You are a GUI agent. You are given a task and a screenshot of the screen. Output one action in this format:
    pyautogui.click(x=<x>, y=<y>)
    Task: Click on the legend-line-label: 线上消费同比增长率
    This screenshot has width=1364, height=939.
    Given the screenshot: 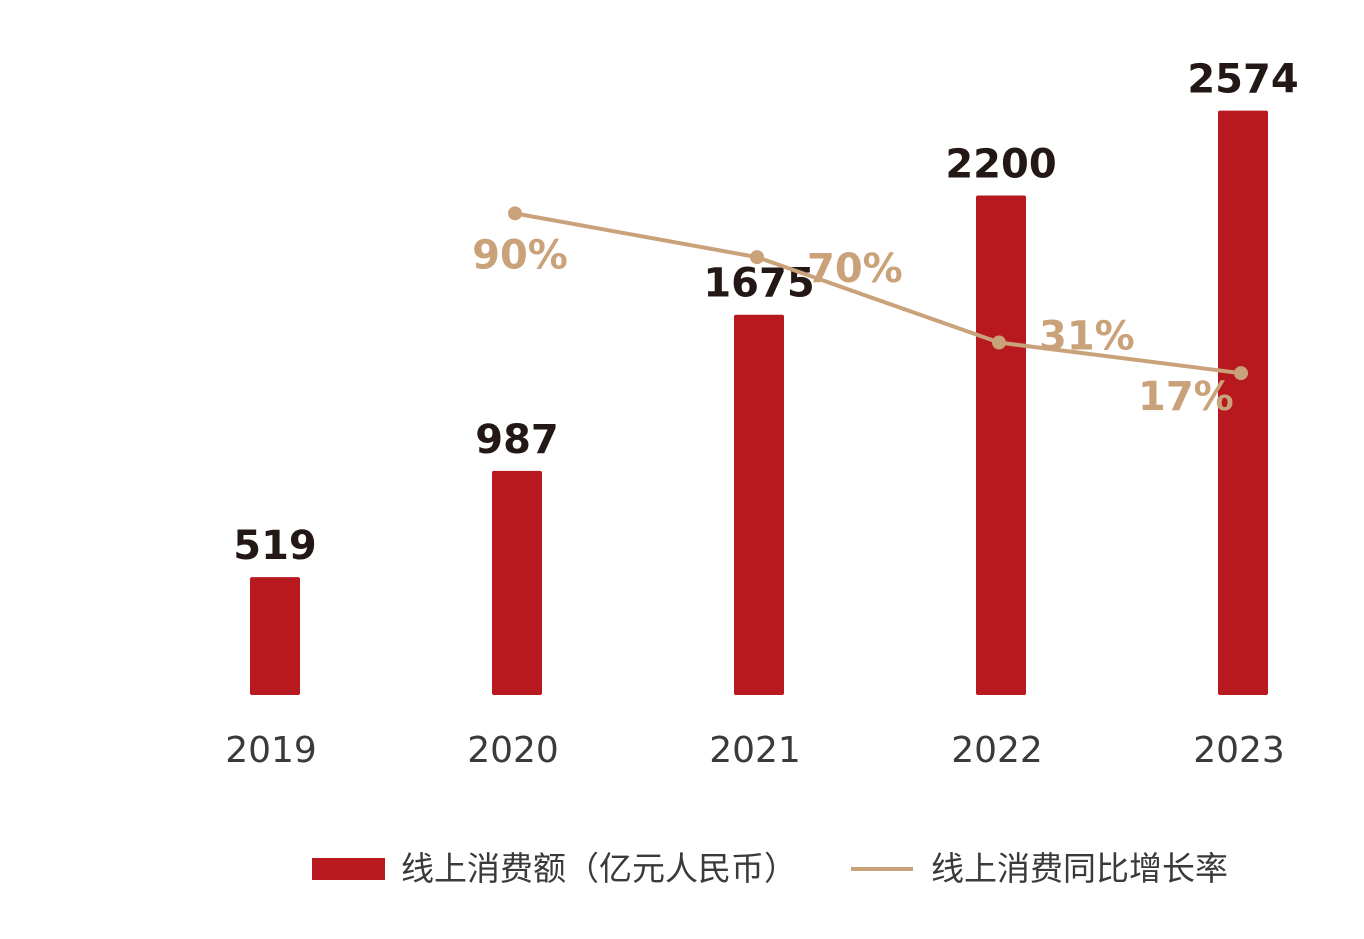 What is the action you would take?
    pyautogui.click(x=1079, y=868)
    